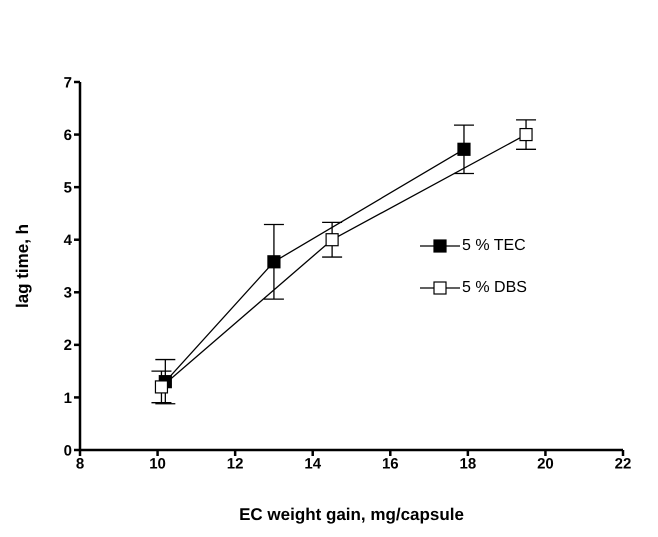 Image resolution: width=658 pixels, height=537 pixels. Describe the element at coordinates (22, 266) in the screenshot. I see `y-axis-title: lag time, h` at that location.